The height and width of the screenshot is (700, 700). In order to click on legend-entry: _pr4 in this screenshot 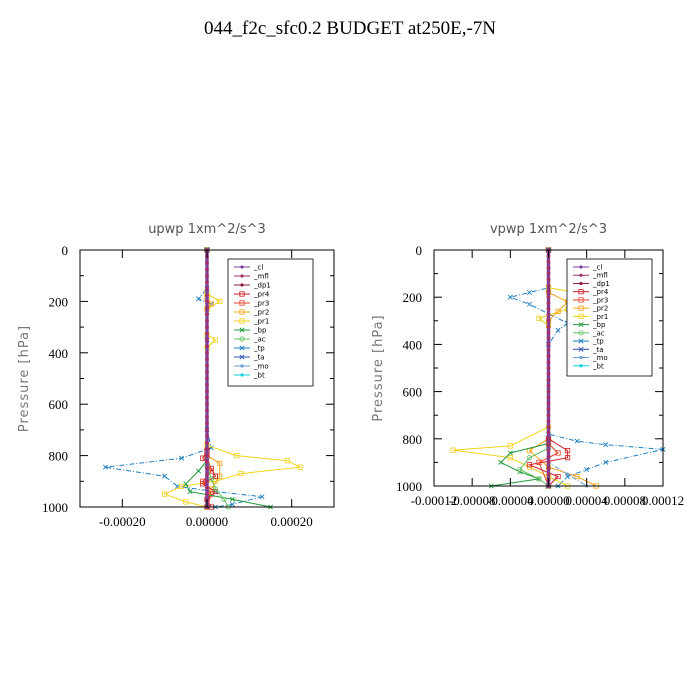, I will do `click(591, 292)`.